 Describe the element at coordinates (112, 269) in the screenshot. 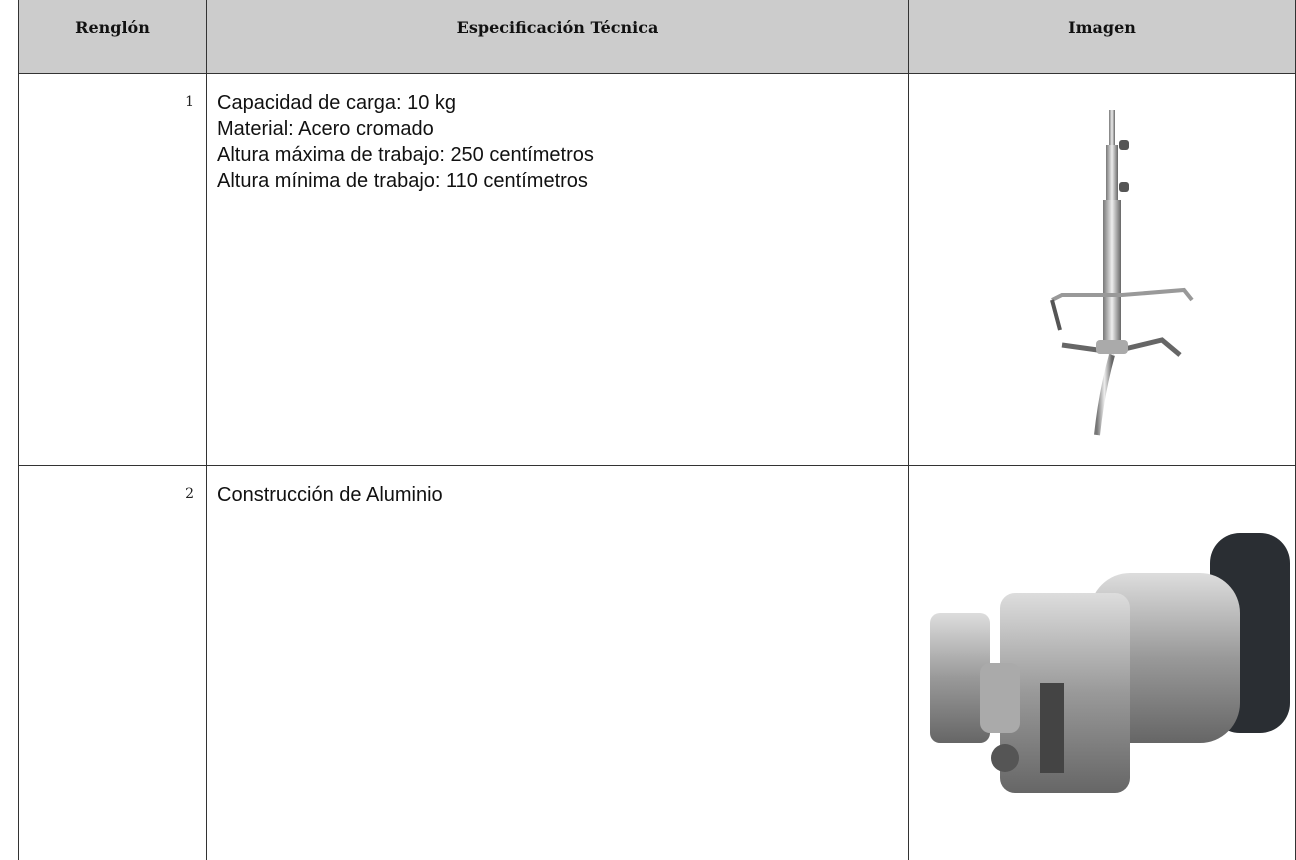

I see `row-number: 1` at that location.